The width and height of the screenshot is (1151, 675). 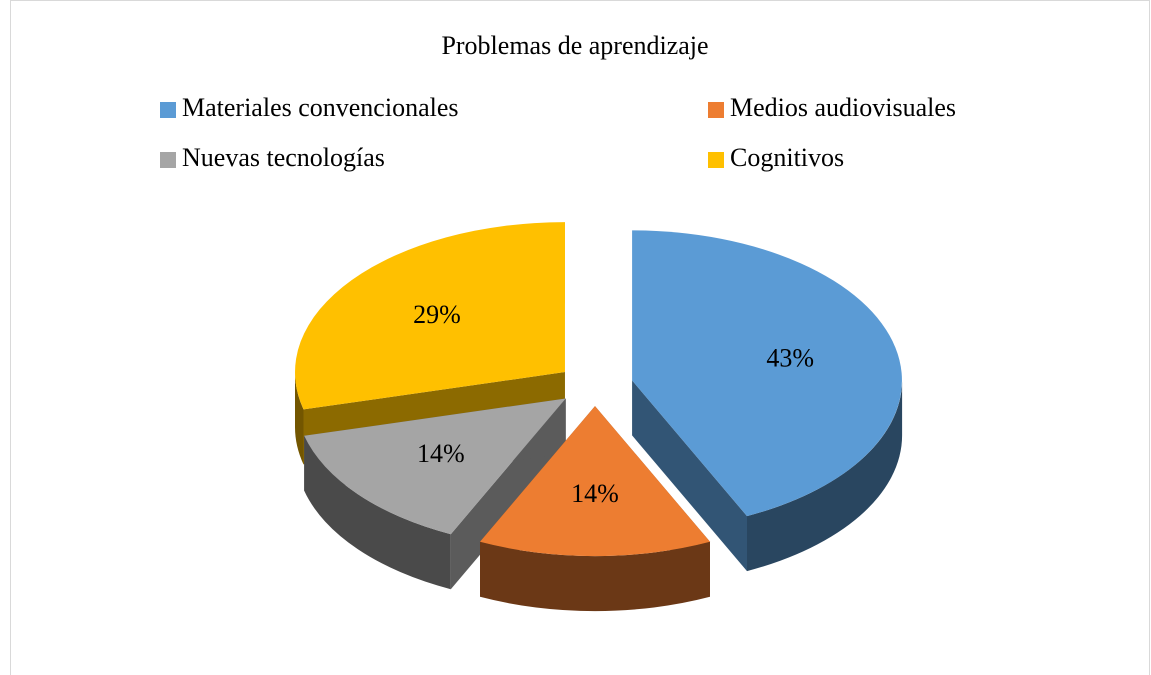 What do you see at coordinates (437, 314) in the screenshot?
I see `data-label: 29%` at bounding box center [437, 314].